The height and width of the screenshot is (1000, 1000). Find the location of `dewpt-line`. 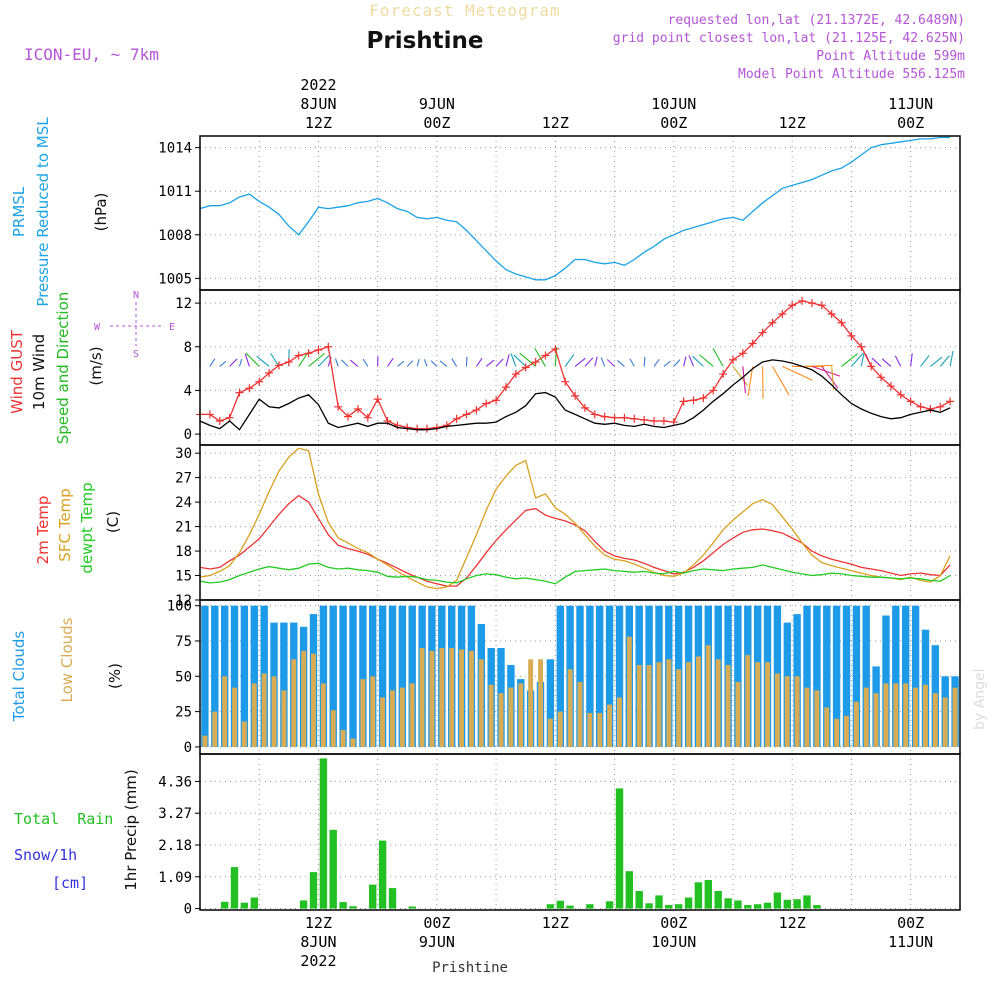

dewpt-line is located at coordinates (575, 573).